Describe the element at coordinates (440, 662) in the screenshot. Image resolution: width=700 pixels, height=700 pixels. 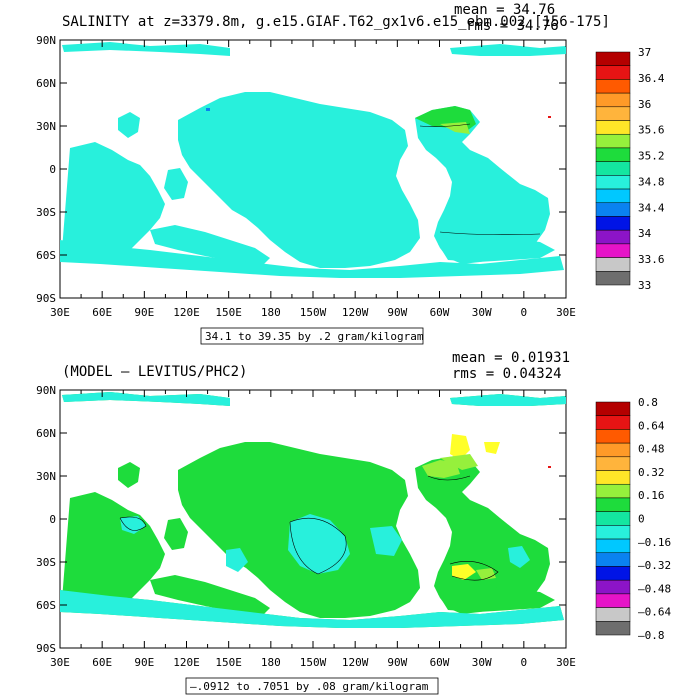
I see `panel-2-lon-label: 60W` at that location.